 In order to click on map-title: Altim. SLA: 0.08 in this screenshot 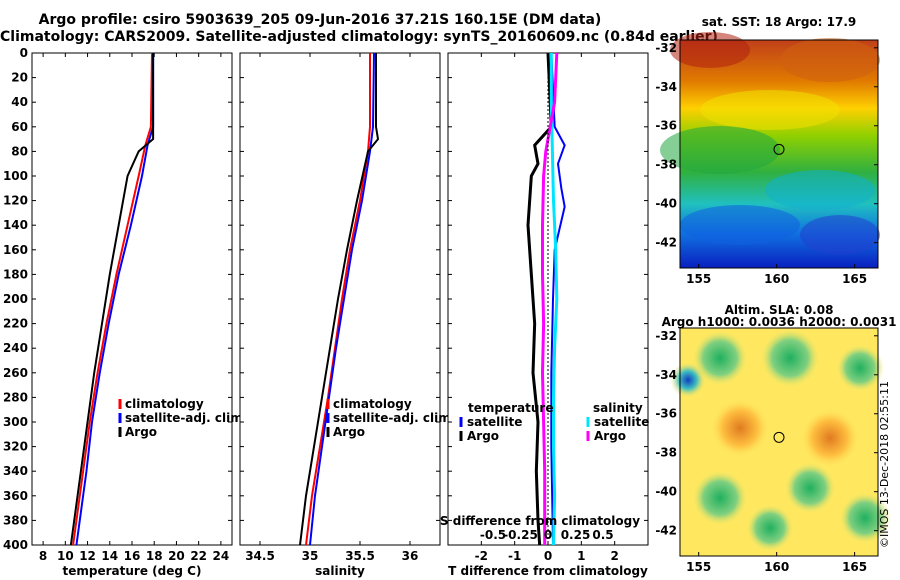, I will do `click(779, 310)`.